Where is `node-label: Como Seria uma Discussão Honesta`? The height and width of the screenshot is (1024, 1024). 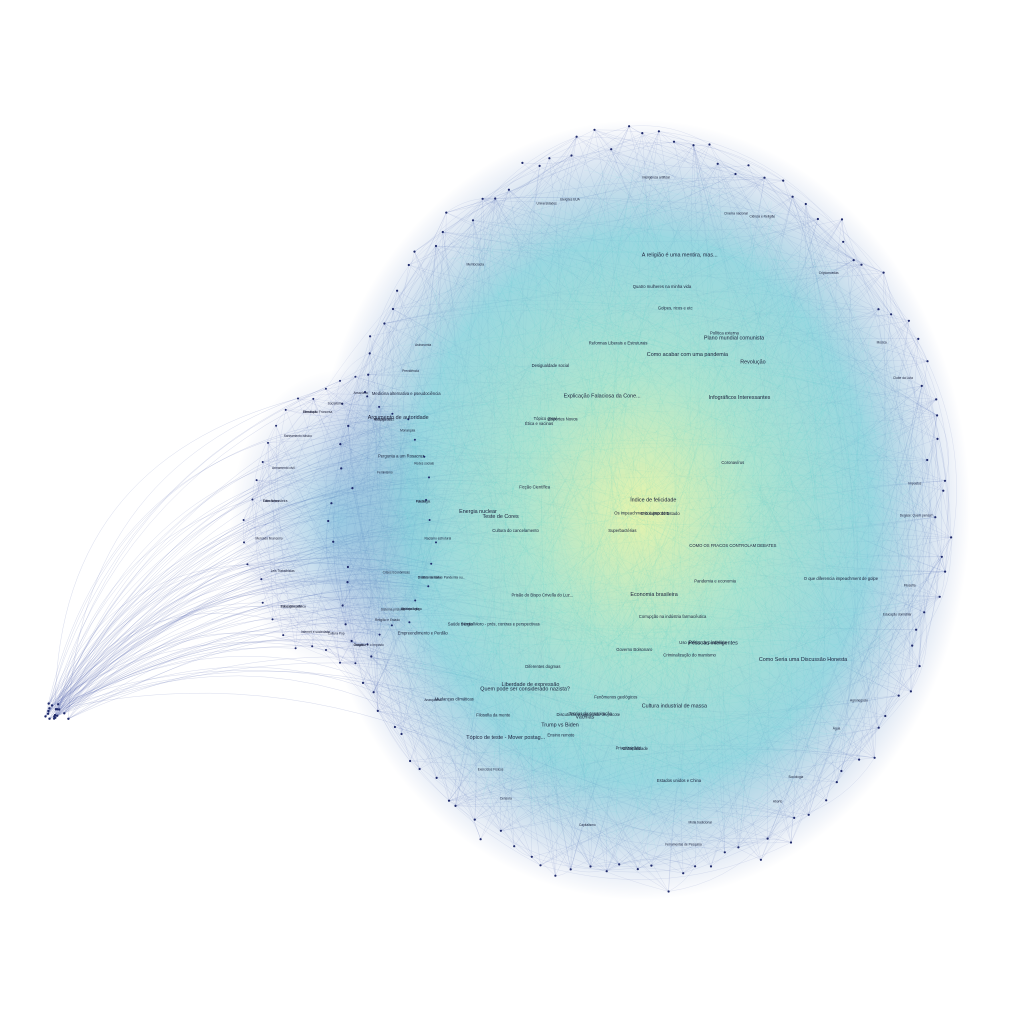
node-label: Como Seria uma Discussão Honesta is located at coordinates (803, 660).